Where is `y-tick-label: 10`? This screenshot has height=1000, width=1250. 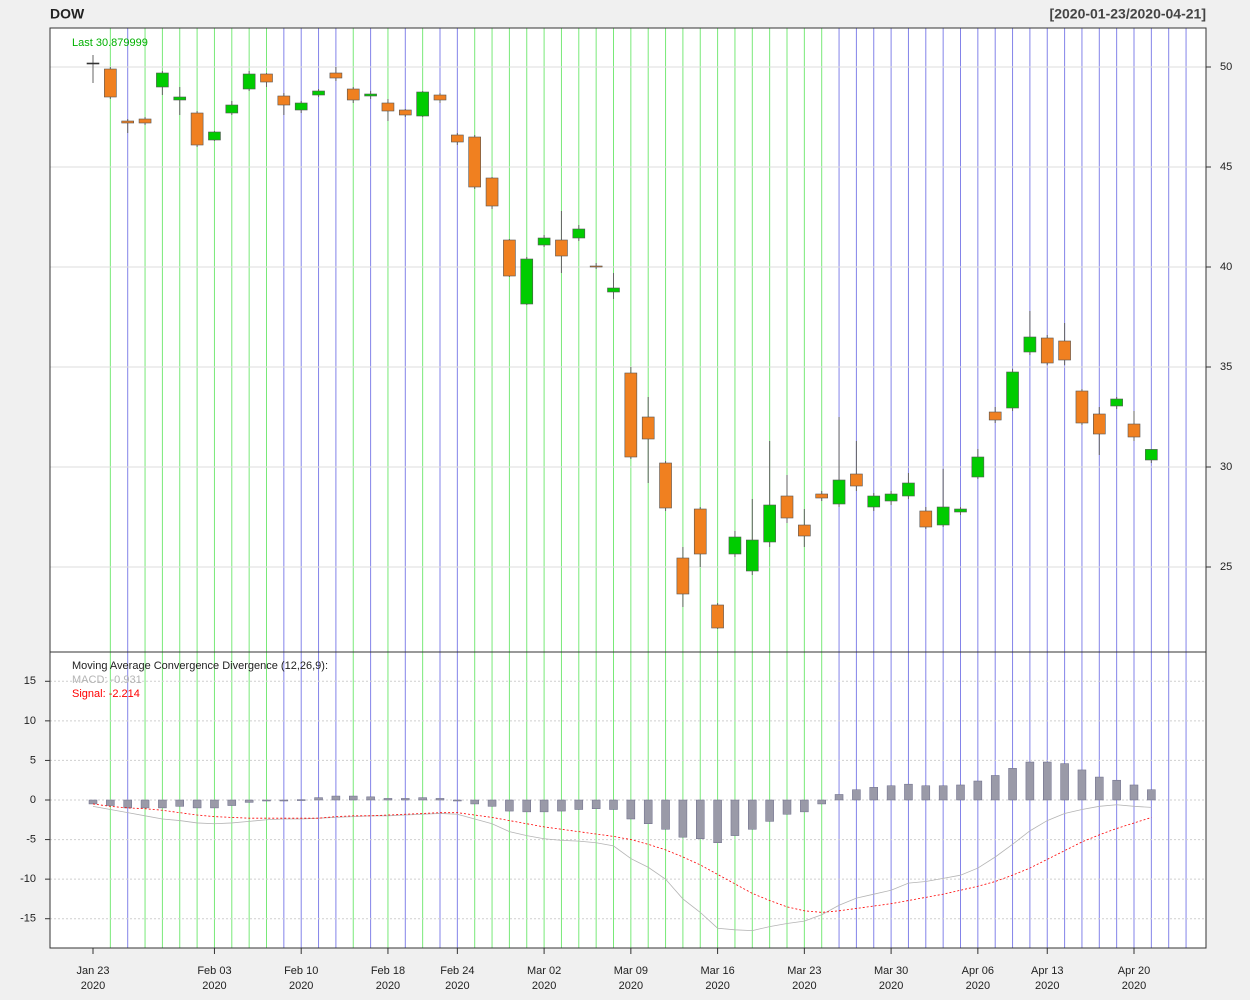 y-tick-label: 10 is located at coordinates (30, 721).